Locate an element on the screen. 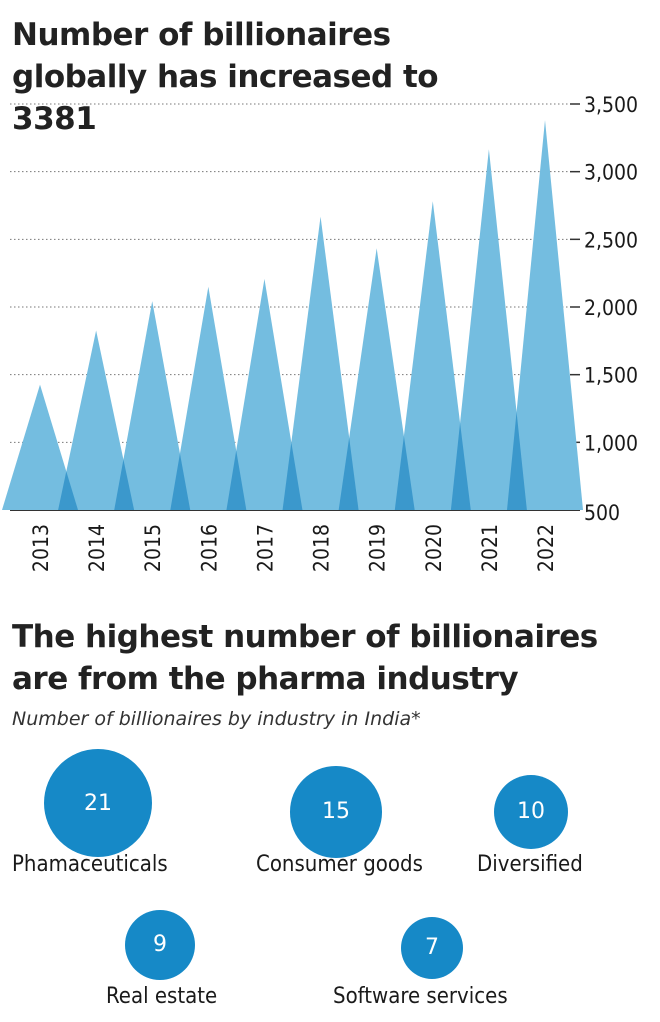  x-tick-label-2015: 2015 is located at coordinates (153, 548).